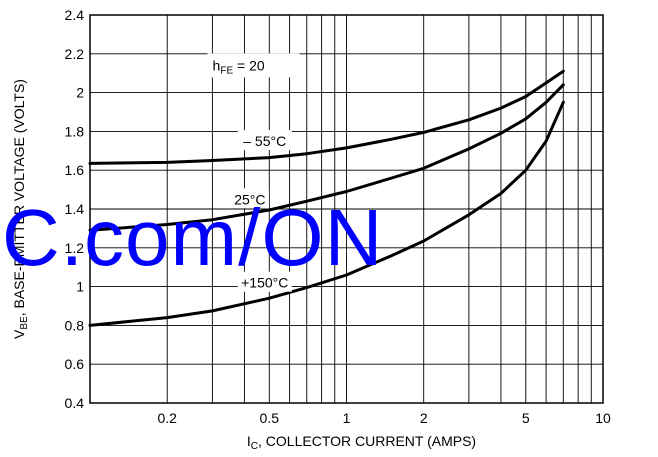  Describe the element at coordinates (24, 323) in the screenshot. I see `y-axis-title-sub: BE` at that location.